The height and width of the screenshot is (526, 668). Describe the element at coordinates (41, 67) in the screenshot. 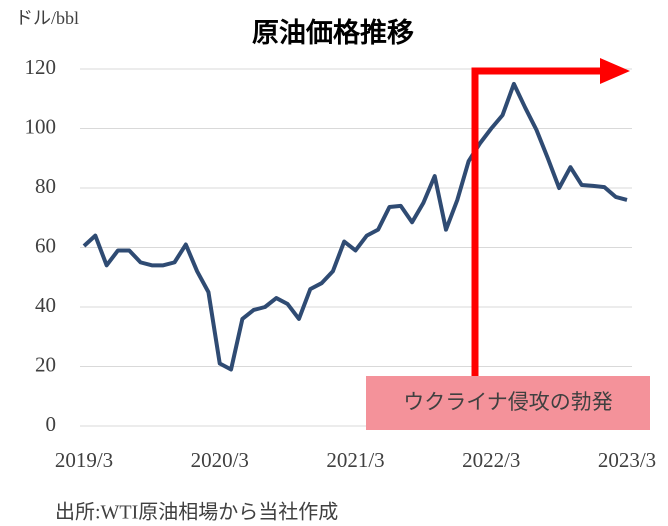

I see `y-tick-label: 120` at that location.